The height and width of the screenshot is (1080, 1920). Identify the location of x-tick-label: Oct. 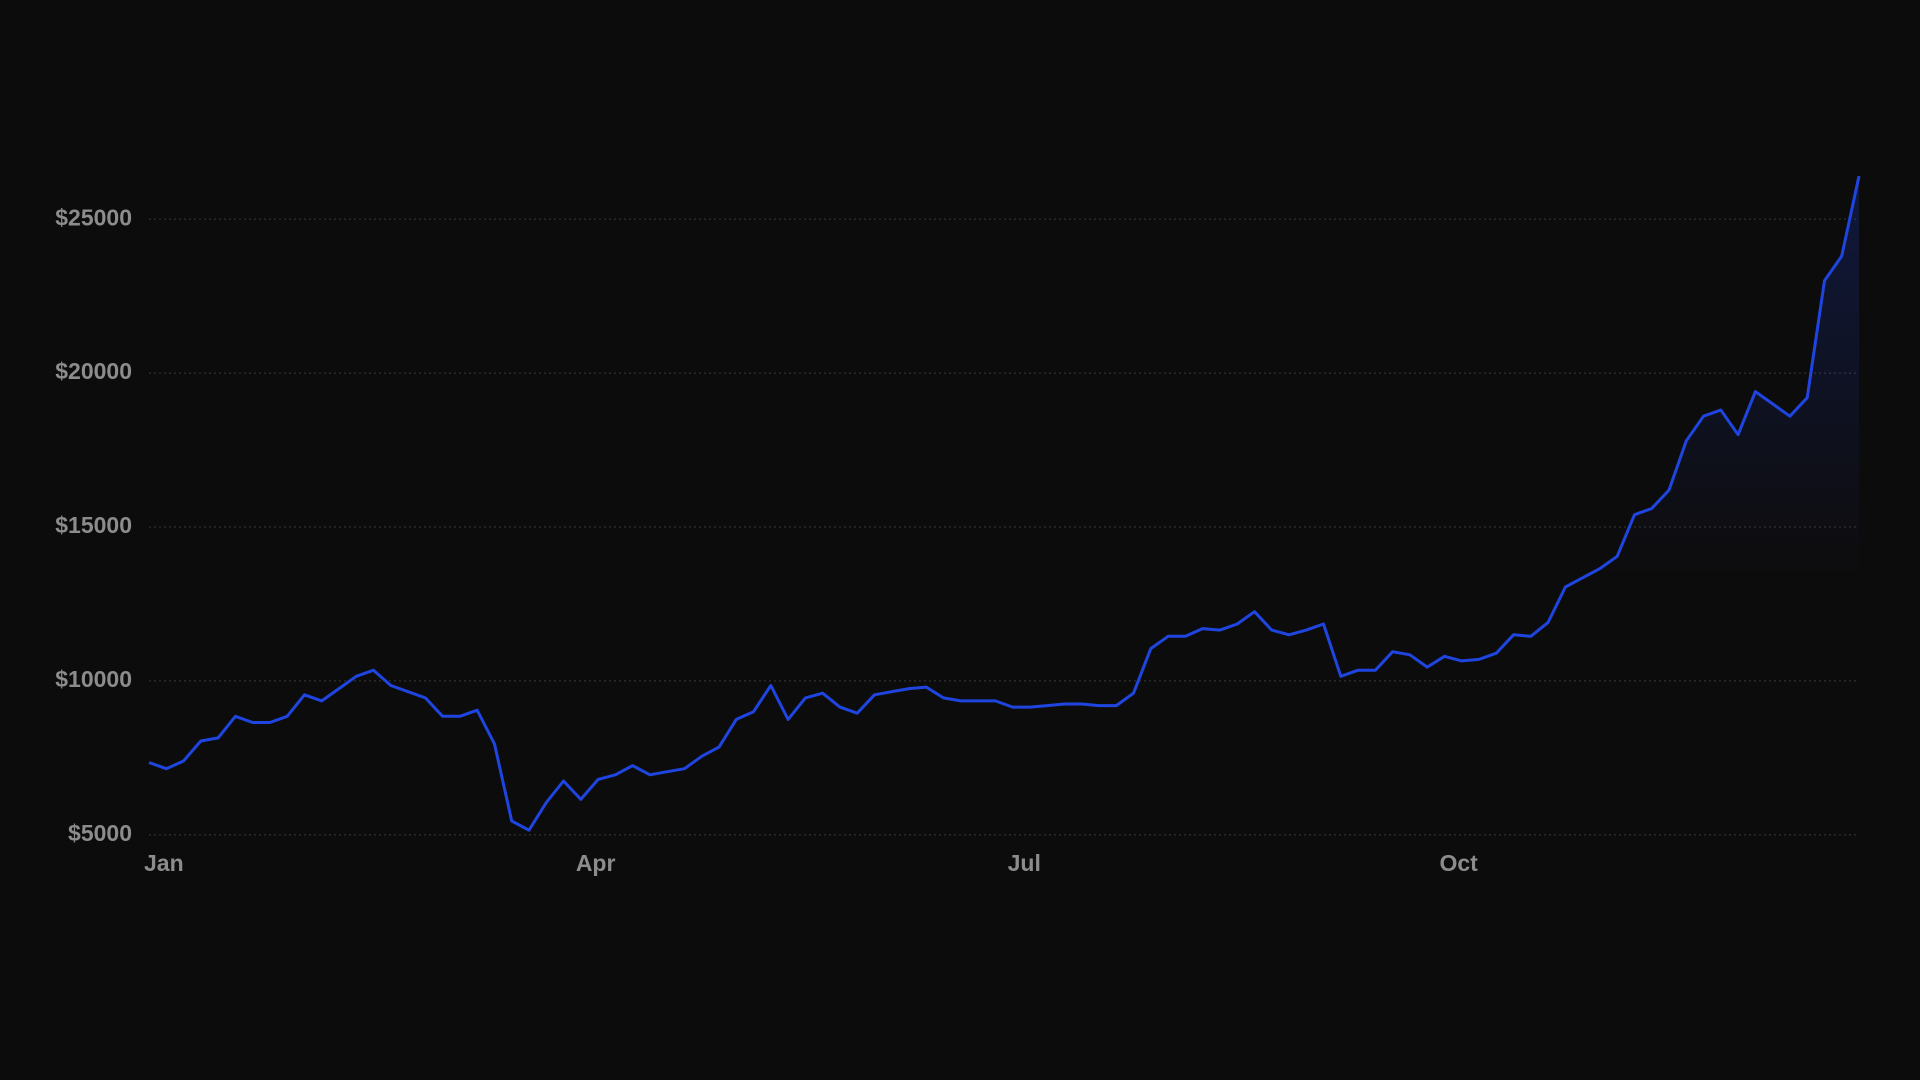
(1458, 863).